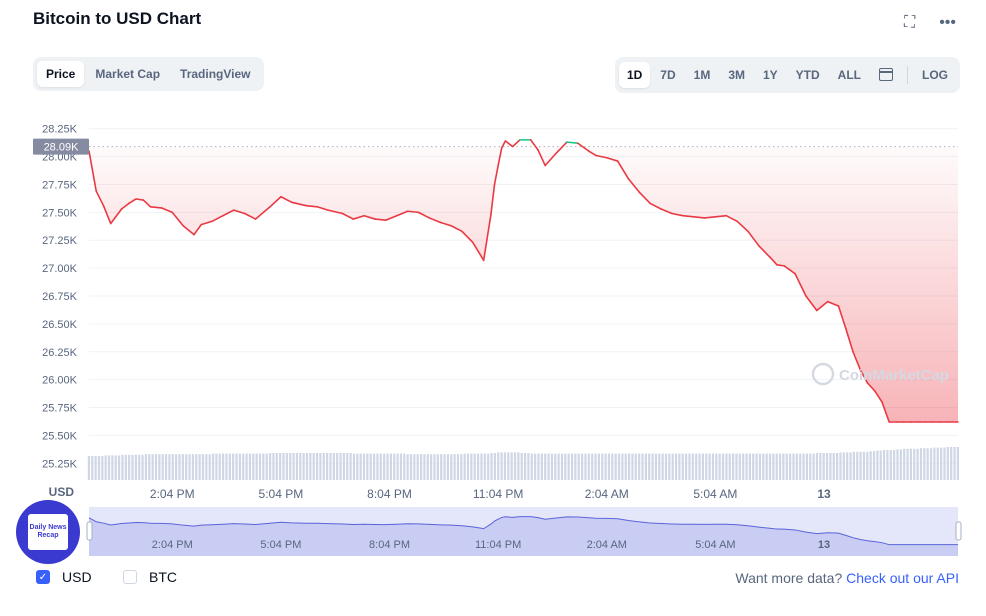  What do you see at coordinates (43, 577) in the screenshot?
I see `usd-checkbox: ✓` at bounding box center [43, 577].